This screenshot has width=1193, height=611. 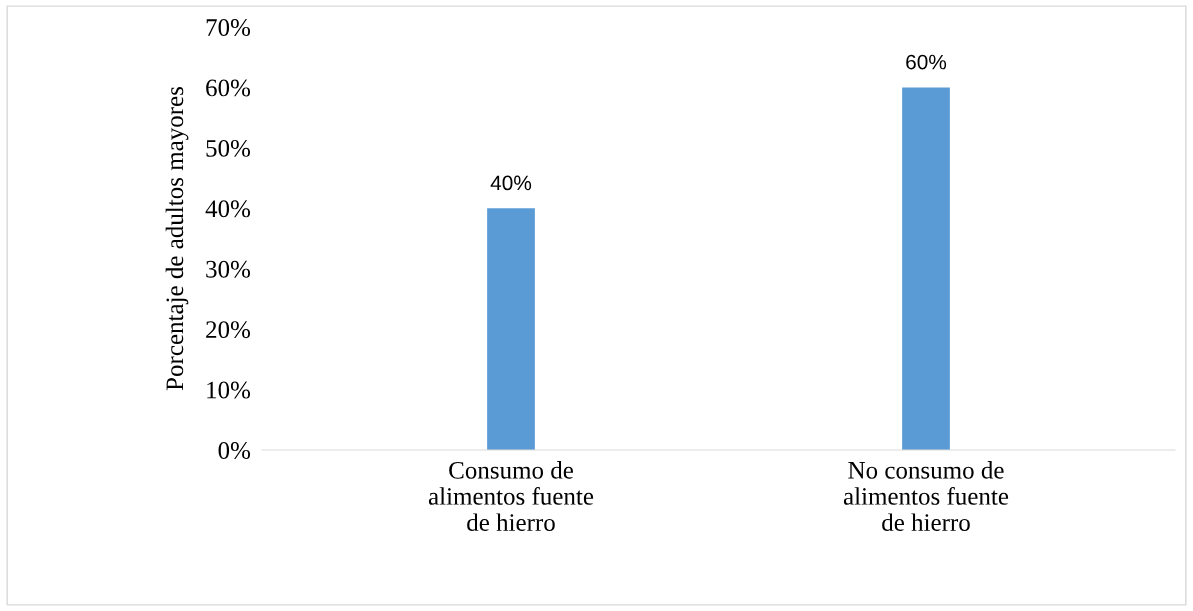 What do you see at coordinates (511, 496) in the screenshot?
I see `x-tick-label: Consumo de alimentos fuente de hierro` at bounding box center [511, 496].